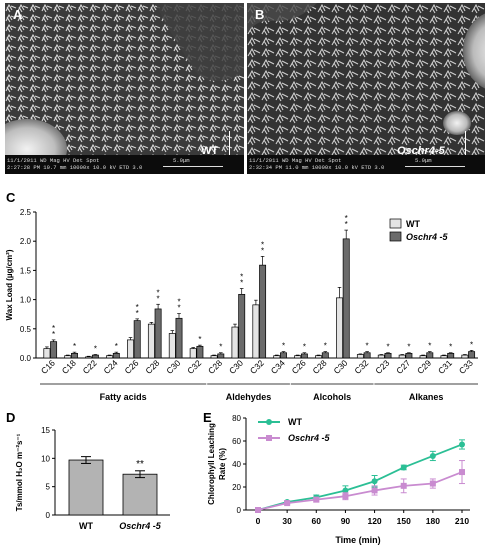 This screenshot has height=550, width=485. Describe the element at coordinates (346, 521) in the screenshot. I see `x-tick-label: 90` at that location.